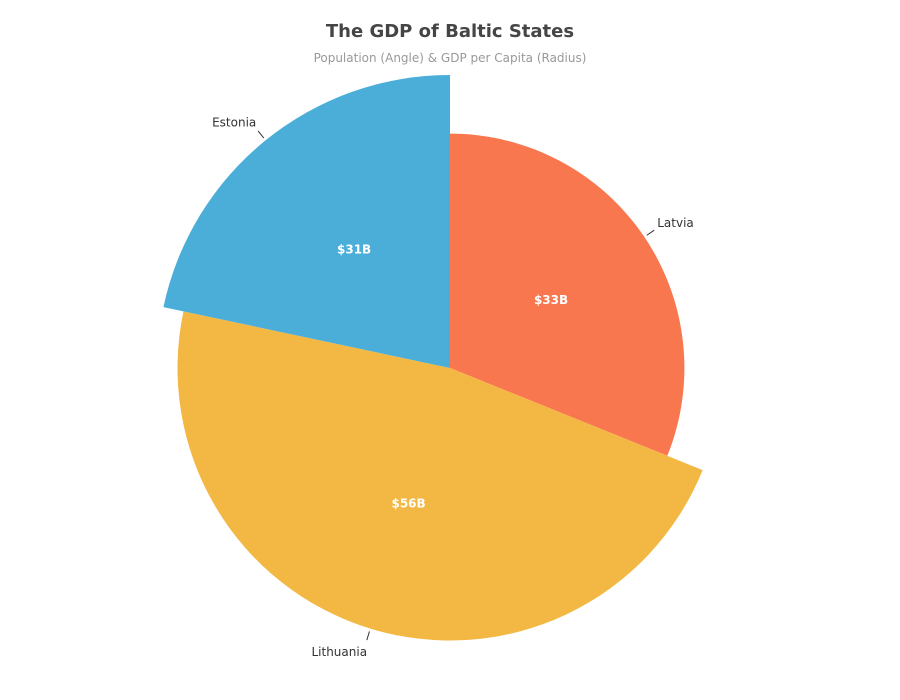 This screenshot has width=900, height=700. Describe the element at coordinates (368, 636) in the screenshot. I see `leader-line-lithuania` at that location.